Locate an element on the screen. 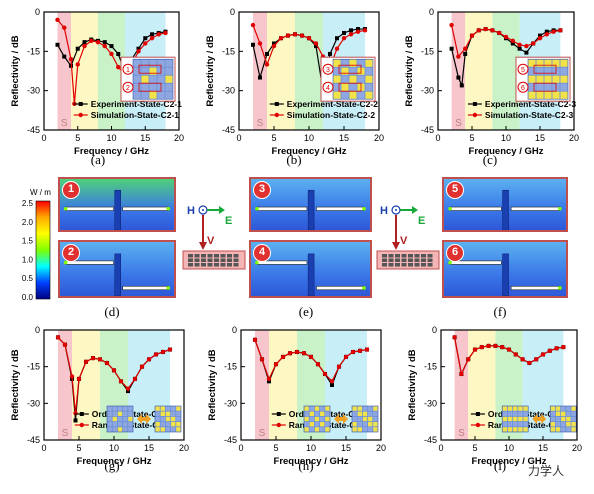  legend-entry: Simulation-State-C2-1 is located at coordinates (135, 115).